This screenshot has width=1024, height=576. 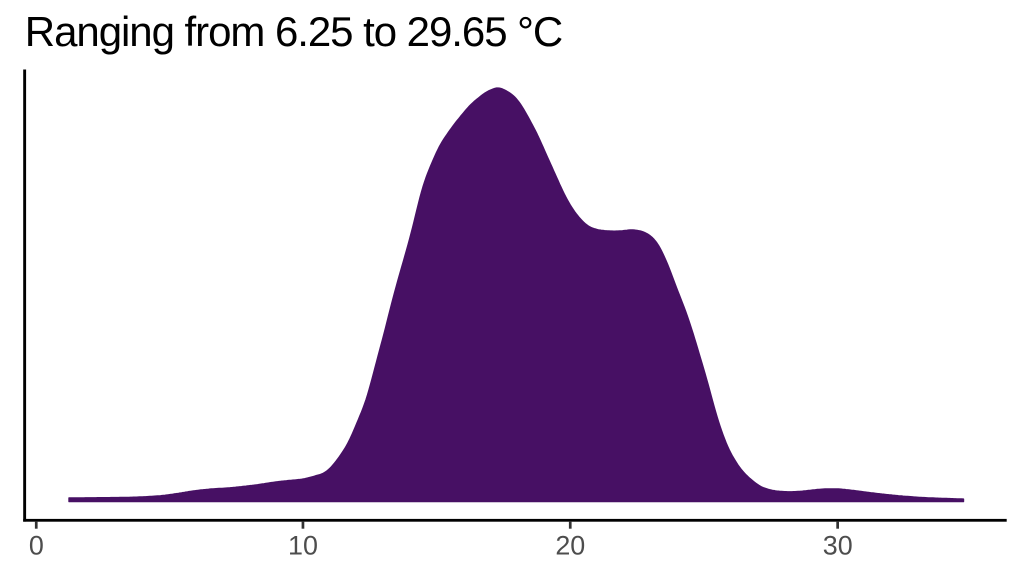 What do you see at coordinates (838, 545) in the screenshot?
I see `svg-text: 30` at bounding box center [838, 545].